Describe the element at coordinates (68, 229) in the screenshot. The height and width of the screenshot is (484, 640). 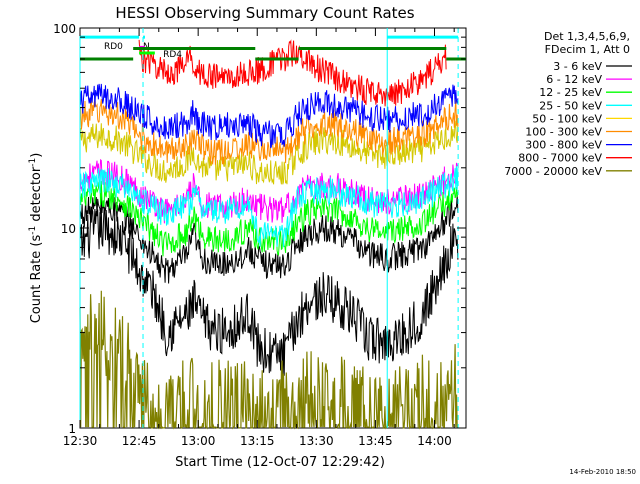
I see `y-tick-label-1: 10` at that location.